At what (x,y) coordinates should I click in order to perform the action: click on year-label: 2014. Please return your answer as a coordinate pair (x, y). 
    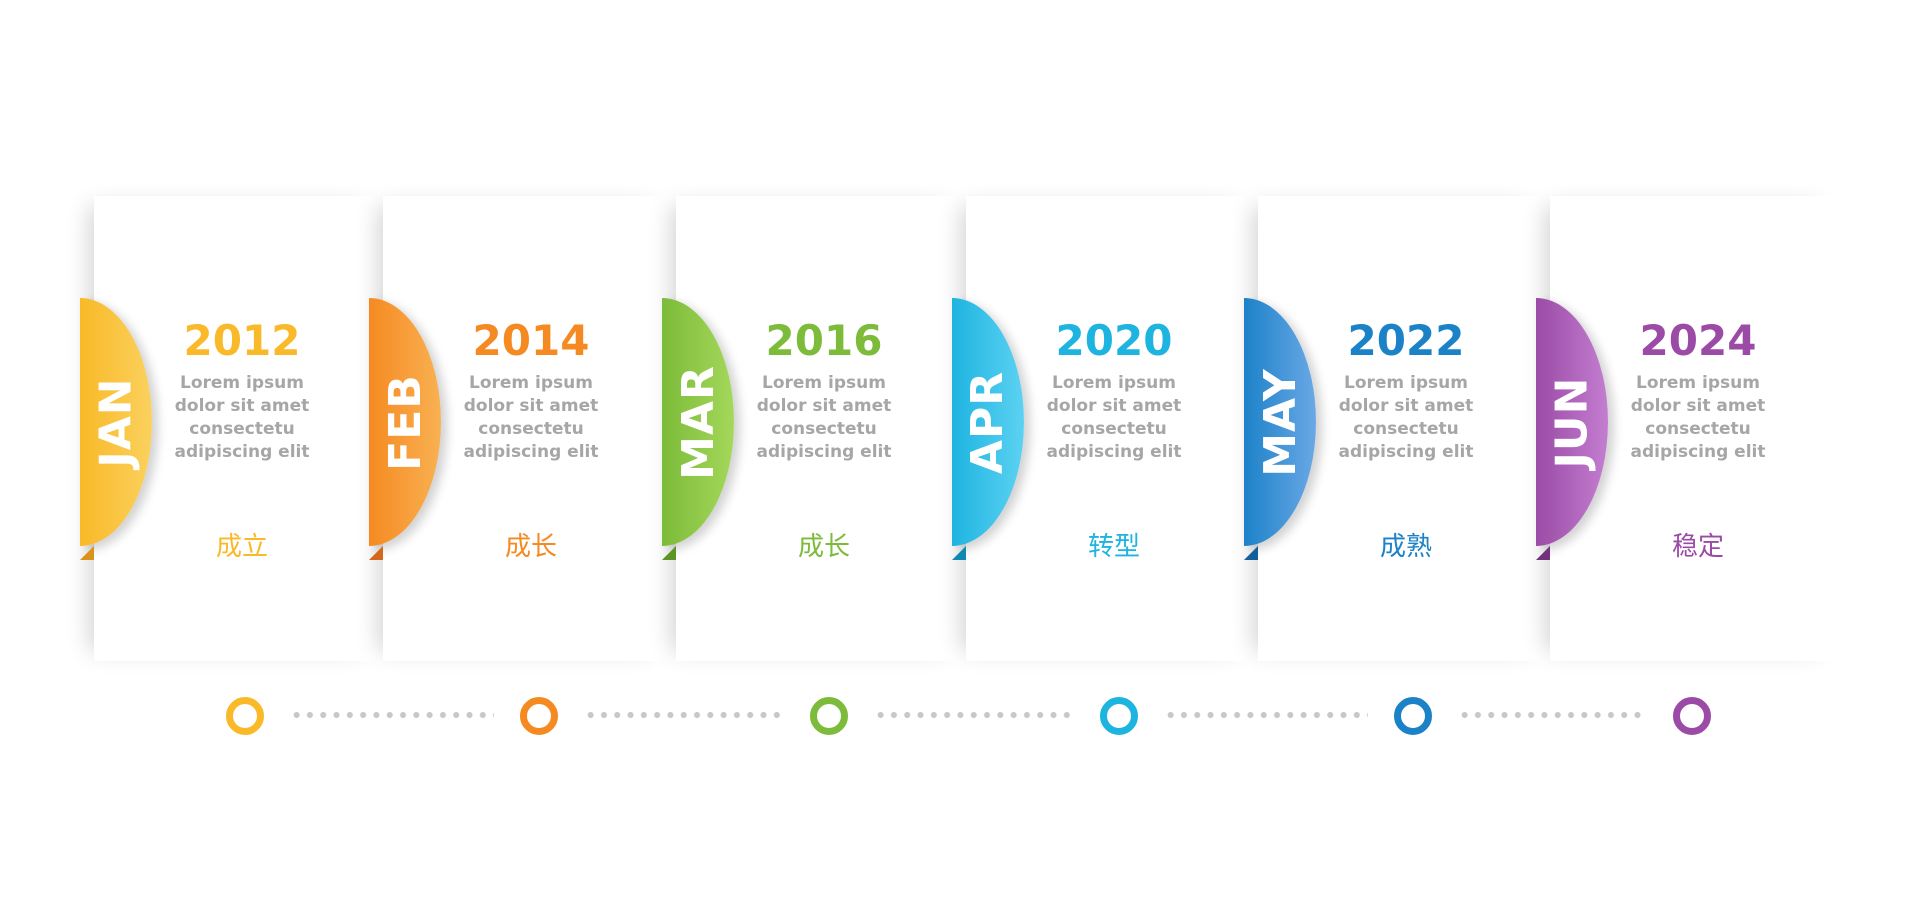
    Looking at the image, I should click on (531, 340).